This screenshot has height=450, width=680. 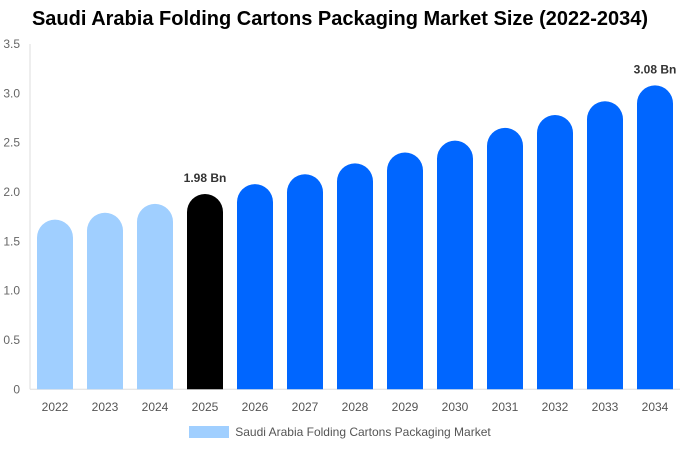 What do you see at coordinates (655, 237) in the screenshot?
I see `bar-2034` at bounding box center [655, 237].